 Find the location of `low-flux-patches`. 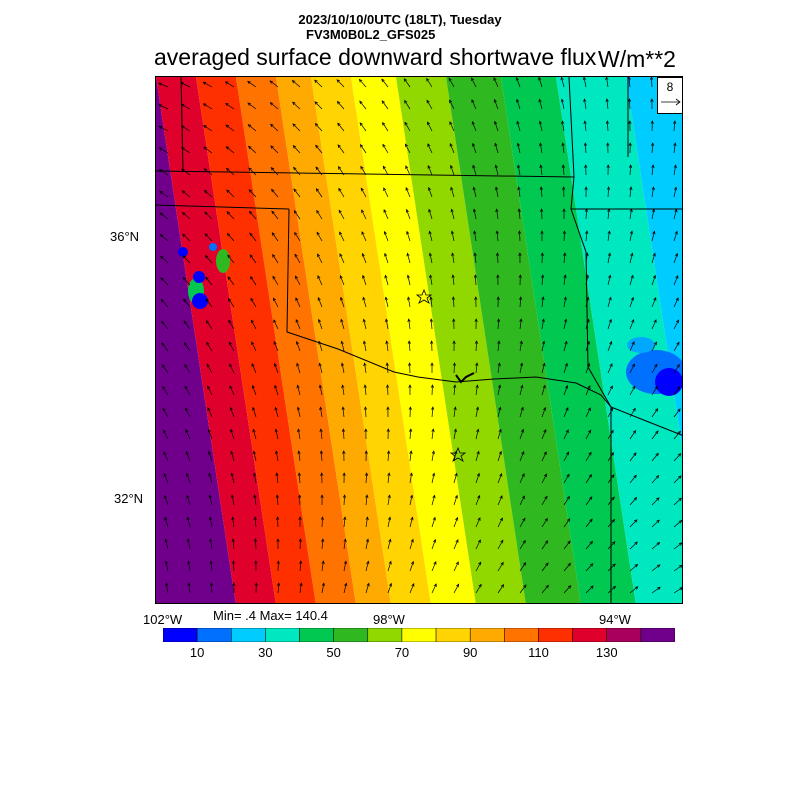

low-flux-patches is located at coordinates (430, 319).